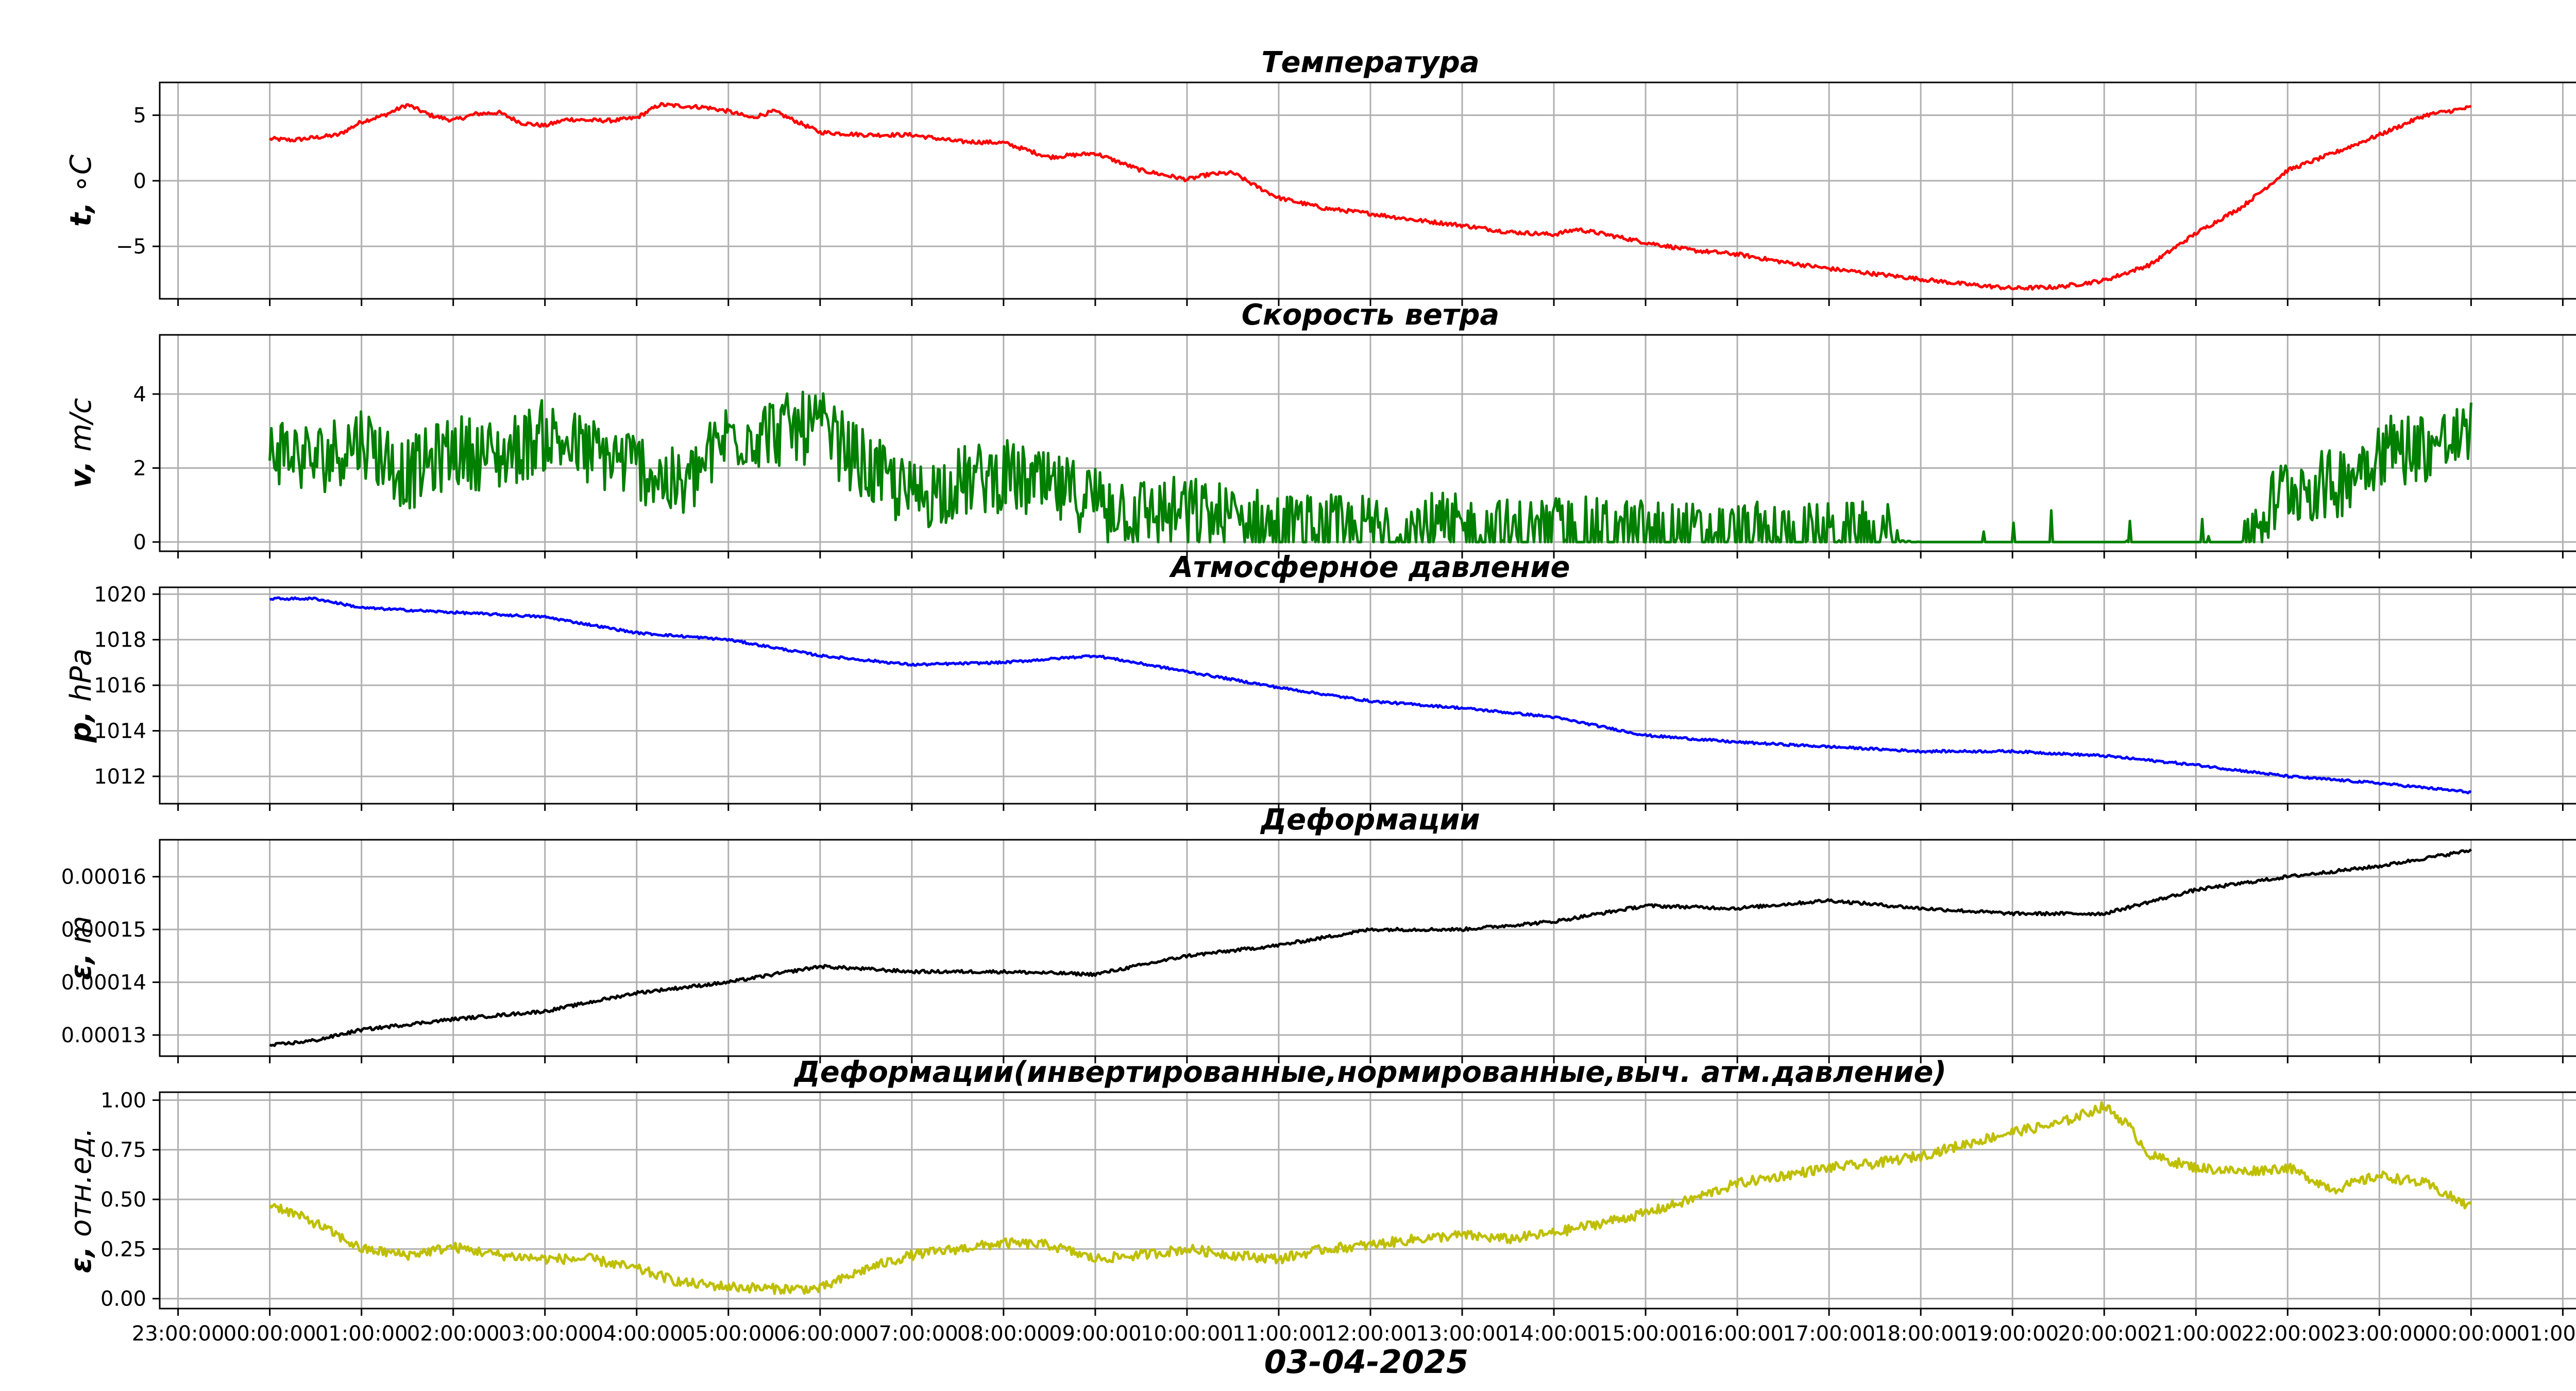 This screenshot has height=1391, width=2576. What do you see at coordinates (1366, 1362) in the screenshot?
I see `x-axis-title: 03-04-2025` at bounding box center [1366, 1362].